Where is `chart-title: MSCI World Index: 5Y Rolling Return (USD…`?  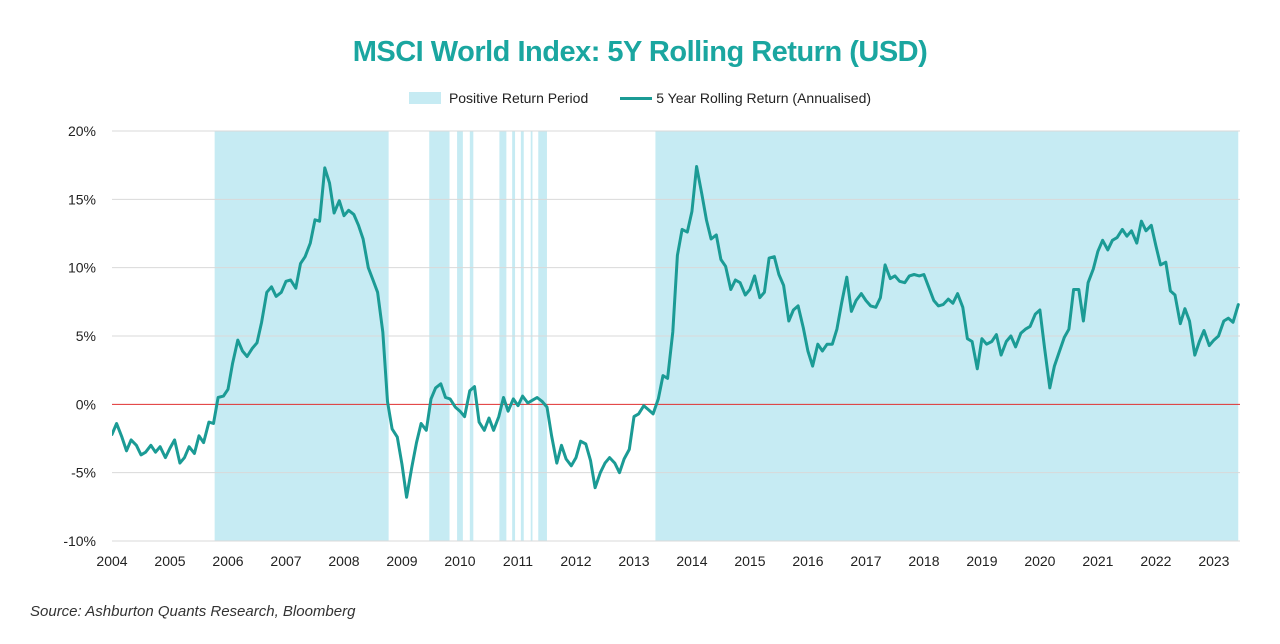
chart-title: MSCI World Index: 5Y Rolling Return (USD… is located at coordinates (640, 52).